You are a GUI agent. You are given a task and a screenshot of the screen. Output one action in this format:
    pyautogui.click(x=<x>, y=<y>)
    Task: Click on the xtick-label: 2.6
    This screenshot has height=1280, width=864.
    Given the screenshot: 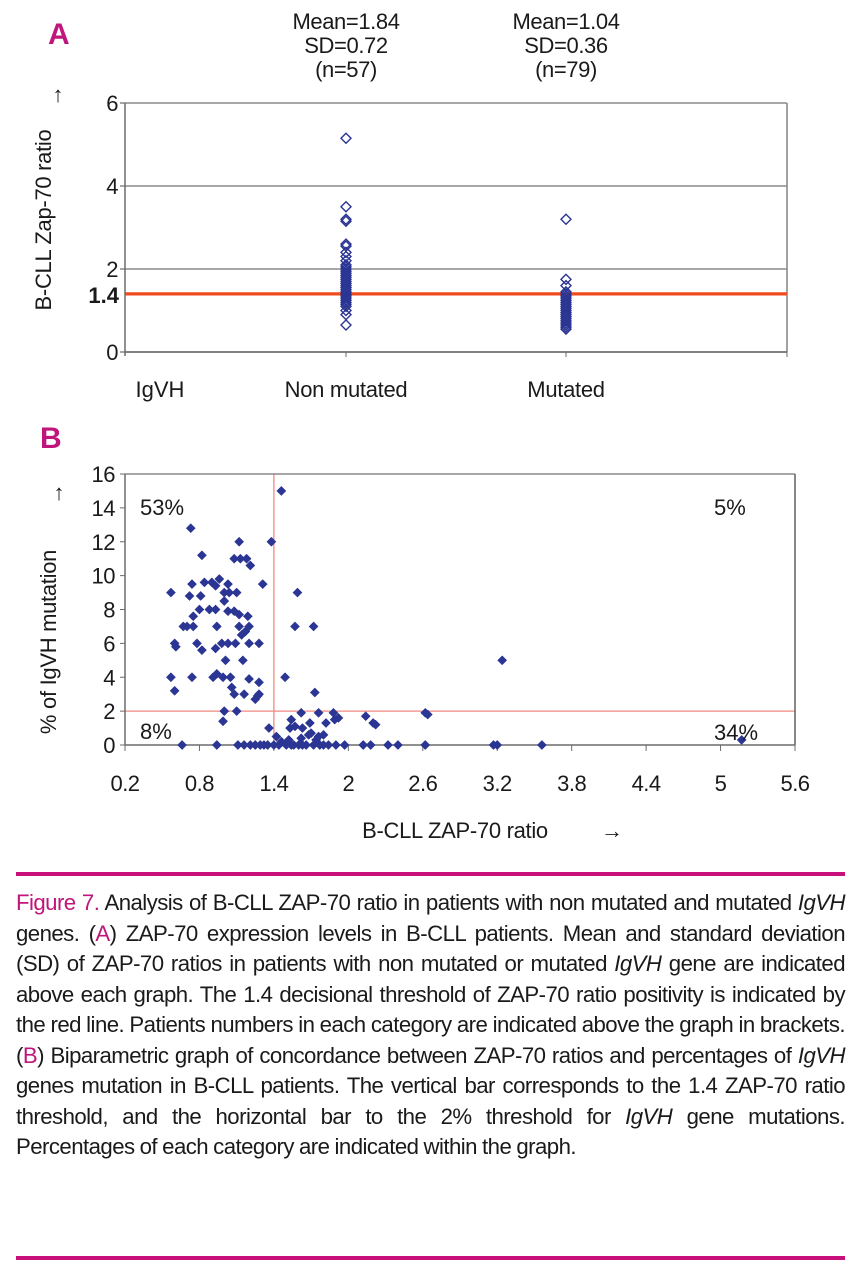 What is the action you would take?
    pyautogui.click(x=422, y=783)
    